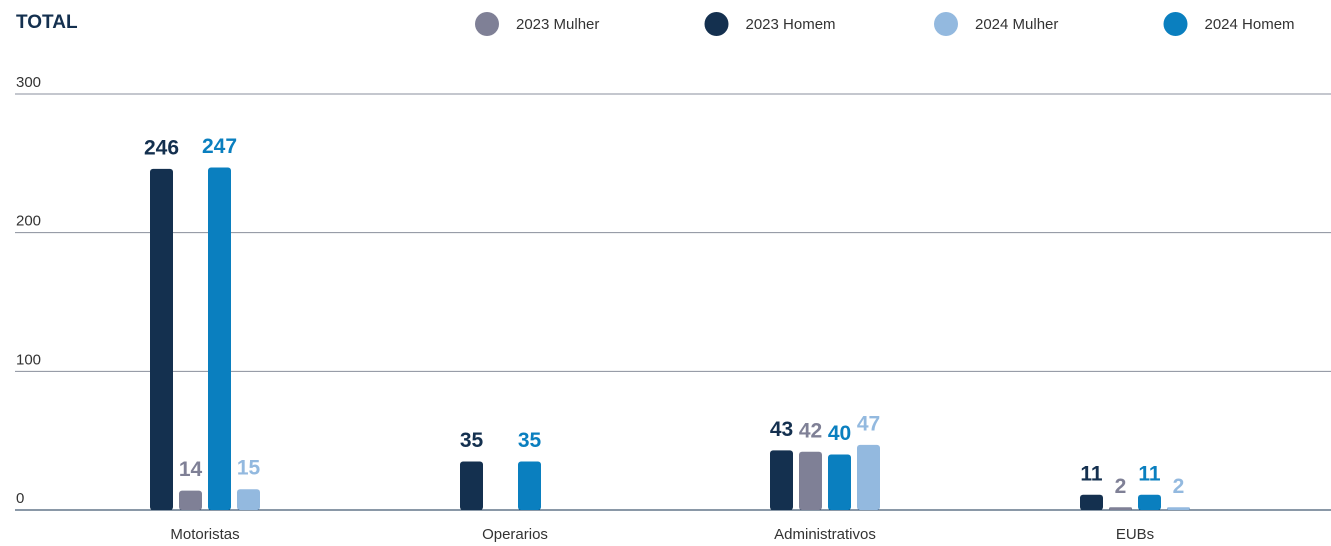 This screenshot has width=1331, height=546. What do you see at coordinates (791, 24) in the screenshot?
I see `legend-label: 2023 Homem` at bounding box center [791, 24].